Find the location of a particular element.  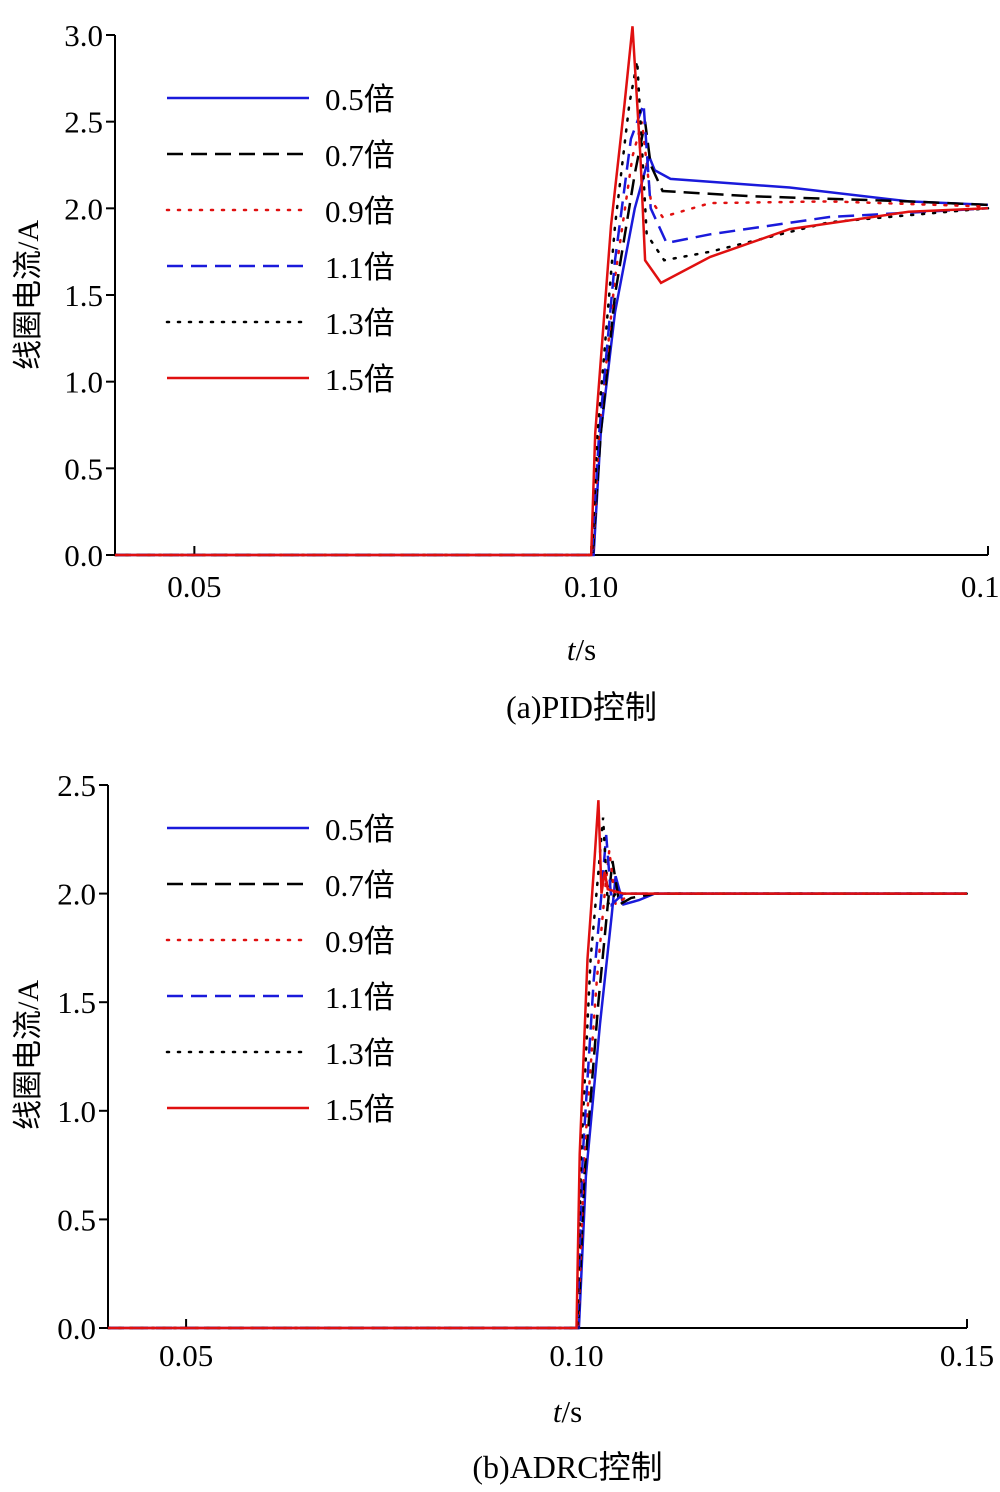

chart-caption: (a)PID控制 is located at coordinates (581, 707).